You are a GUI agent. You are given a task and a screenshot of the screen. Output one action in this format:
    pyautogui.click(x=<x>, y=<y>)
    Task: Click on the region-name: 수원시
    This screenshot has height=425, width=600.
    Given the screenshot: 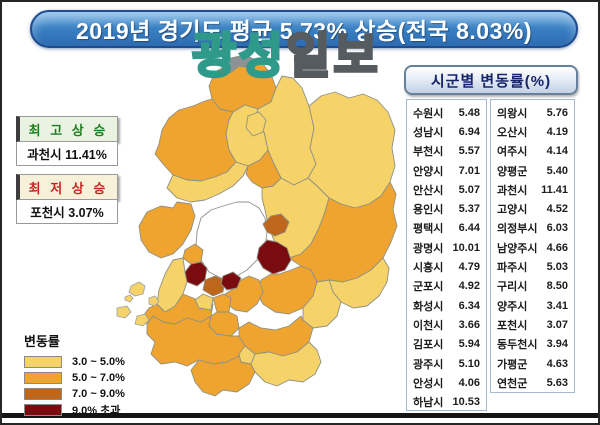 What is the action you would take?
    pyautogui.click(x=428, y=113)
    